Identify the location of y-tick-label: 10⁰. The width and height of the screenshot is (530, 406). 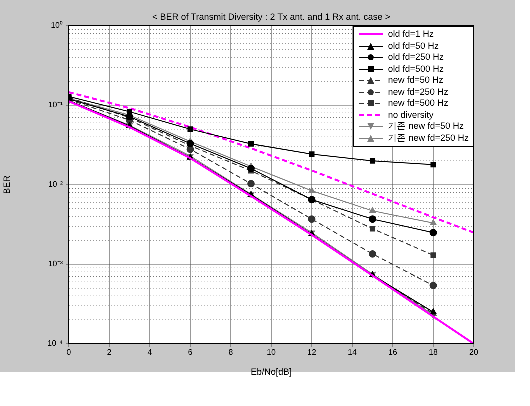
(57, 25).